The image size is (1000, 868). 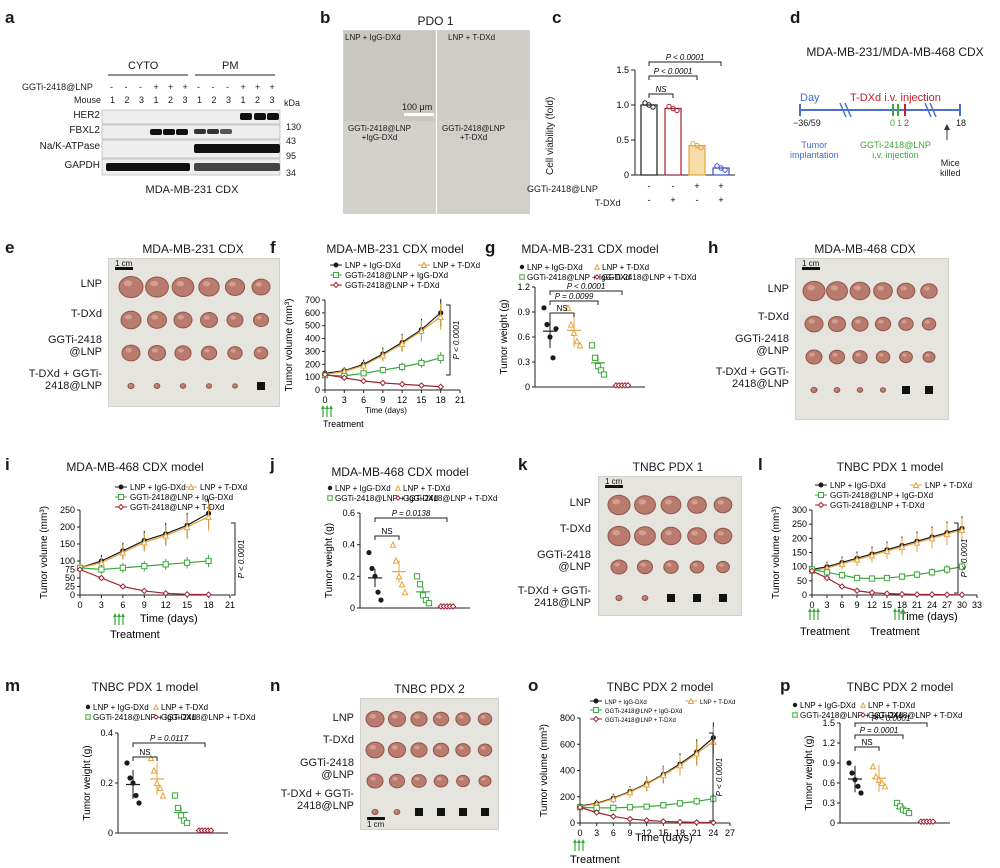 What do you see at coordinates (799, 567) in the screenshot?
I see `y-tick-label: 100` at bounding box center [799, 567].